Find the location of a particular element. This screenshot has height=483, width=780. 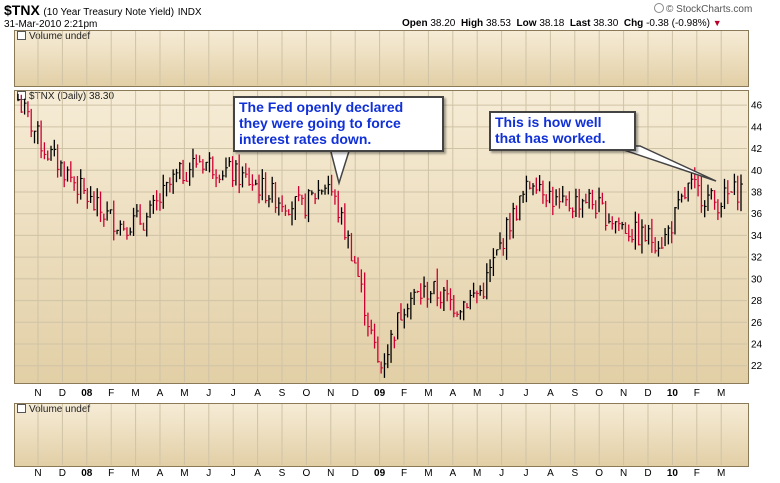

low-value: 38.18 is located at coordinates (552, 23).